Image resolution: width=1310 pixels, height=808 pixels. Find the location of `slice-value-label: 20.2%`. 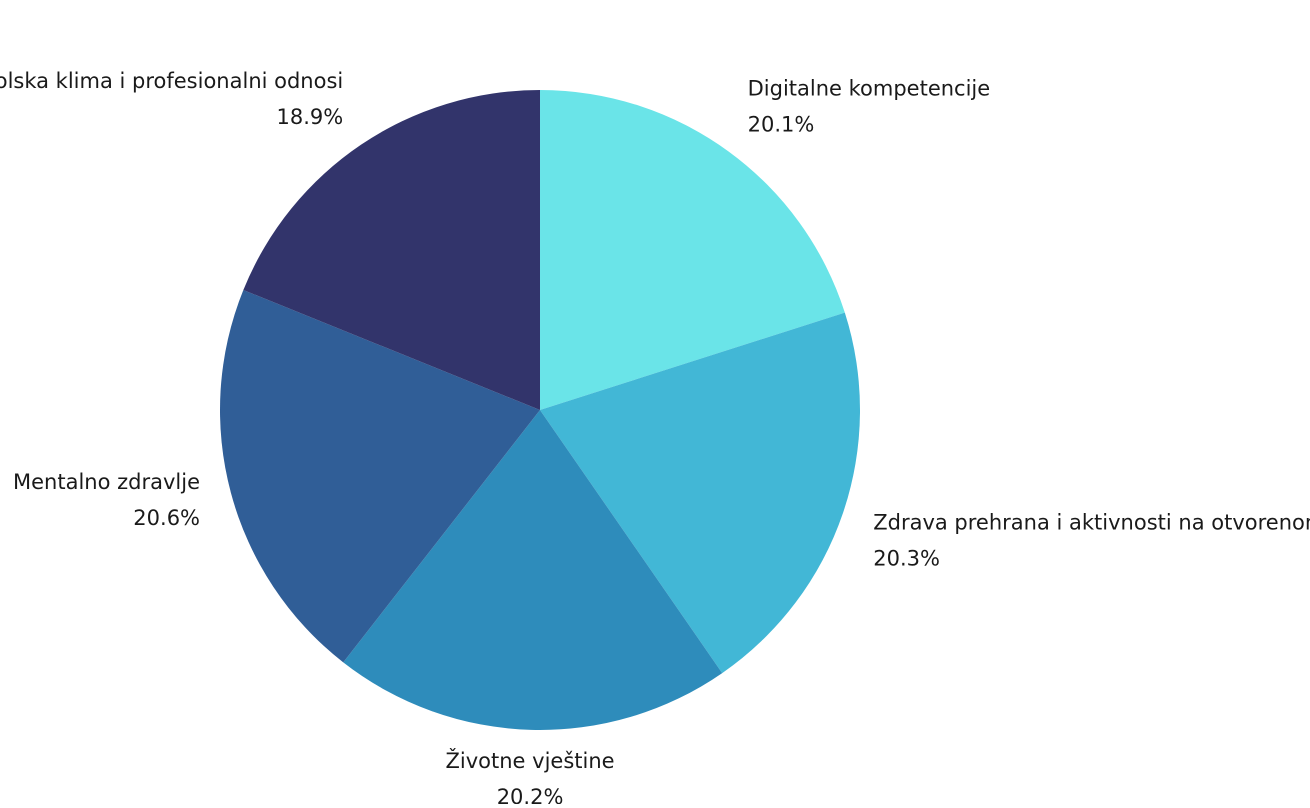

slice-value-label: 20.2% is located at coordinates (530, 794).